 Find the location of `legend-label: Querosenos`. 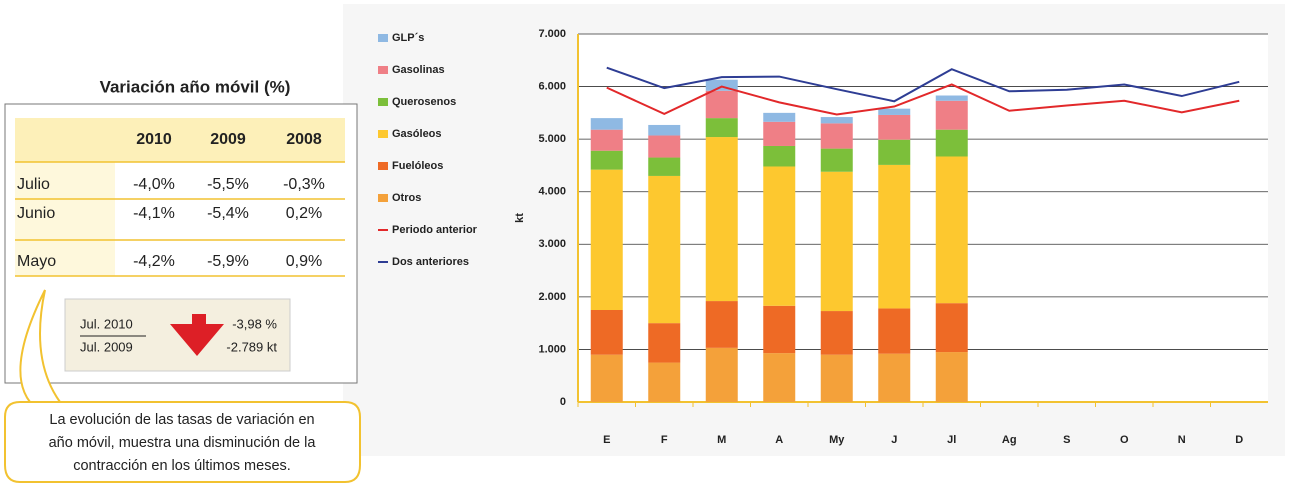

legend-label: Querosenos is located at coordinates (424, 102).